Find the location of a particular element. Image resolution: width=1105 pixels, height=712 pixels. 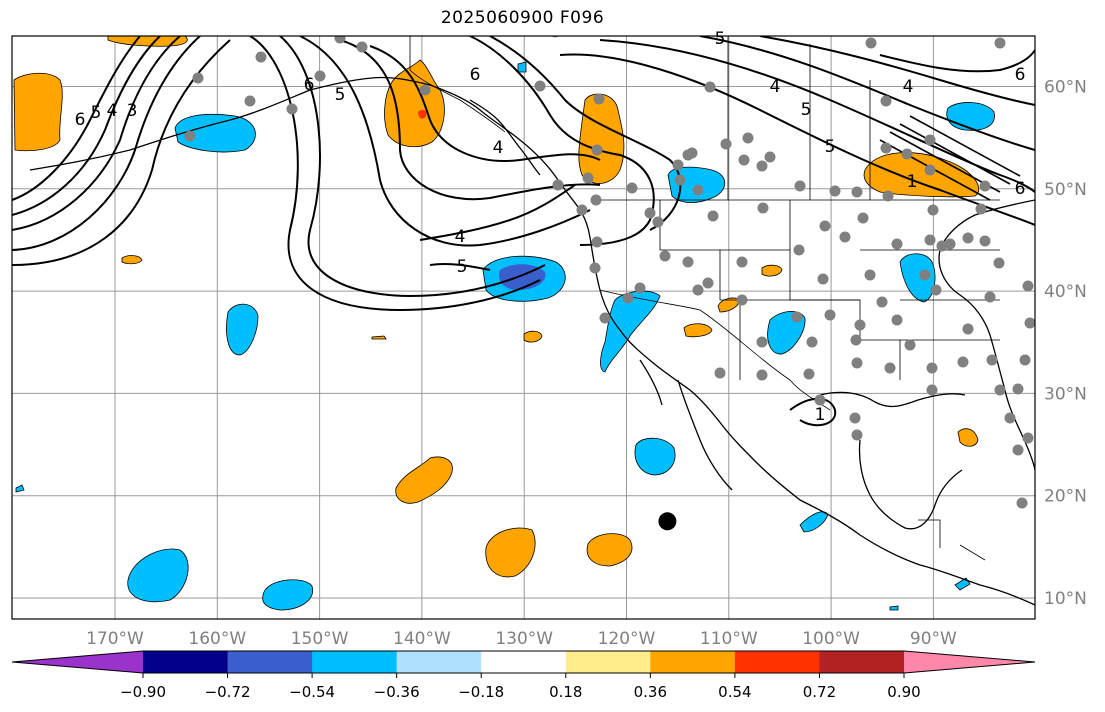

plot-title: 2025060900 F096 is located at coordinates (522, 18).